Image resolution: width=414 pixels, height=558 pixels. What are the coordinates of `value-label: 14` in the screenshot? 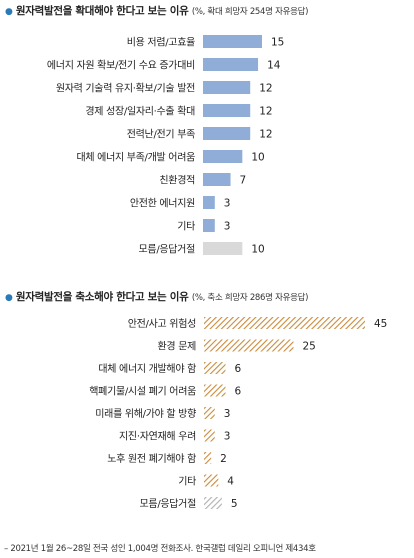 It's located at (274, 66).